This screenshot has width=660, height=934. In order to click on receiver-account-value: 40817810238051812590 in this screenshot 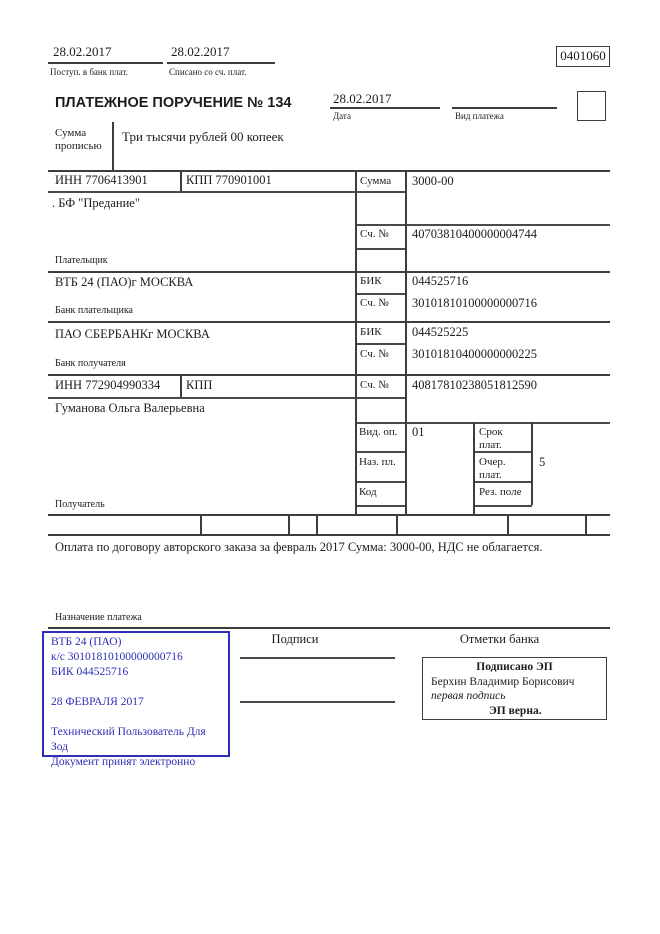, I will do `click(474, 385)`.